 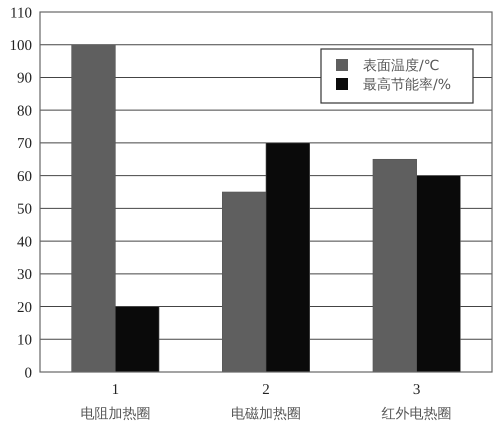 What do you see at coordinates (28, 373) in the screenshot?
I see `y-tick-label: 0` at bounding box center [28, 373].